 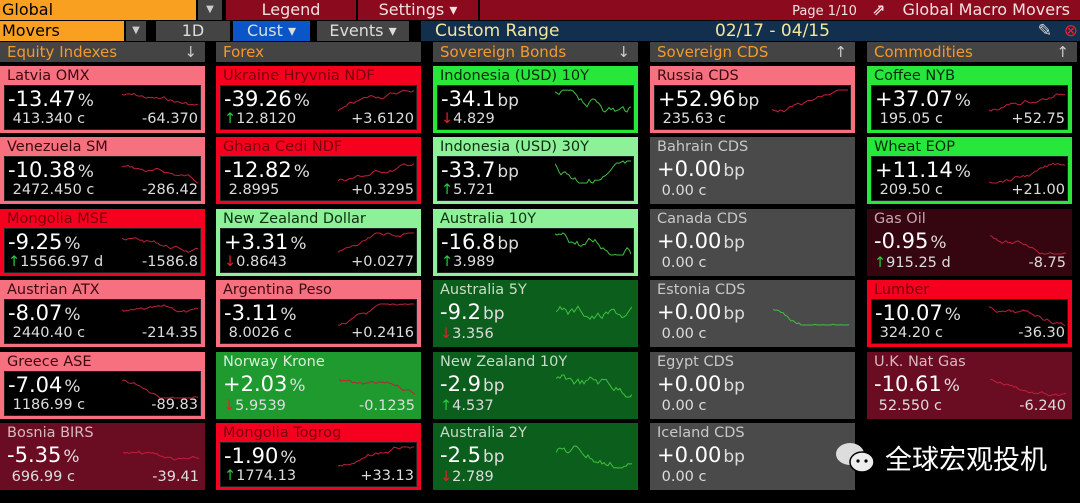 I want to click on tile-name: Bahrain CDS, so click(x=703, y=147).